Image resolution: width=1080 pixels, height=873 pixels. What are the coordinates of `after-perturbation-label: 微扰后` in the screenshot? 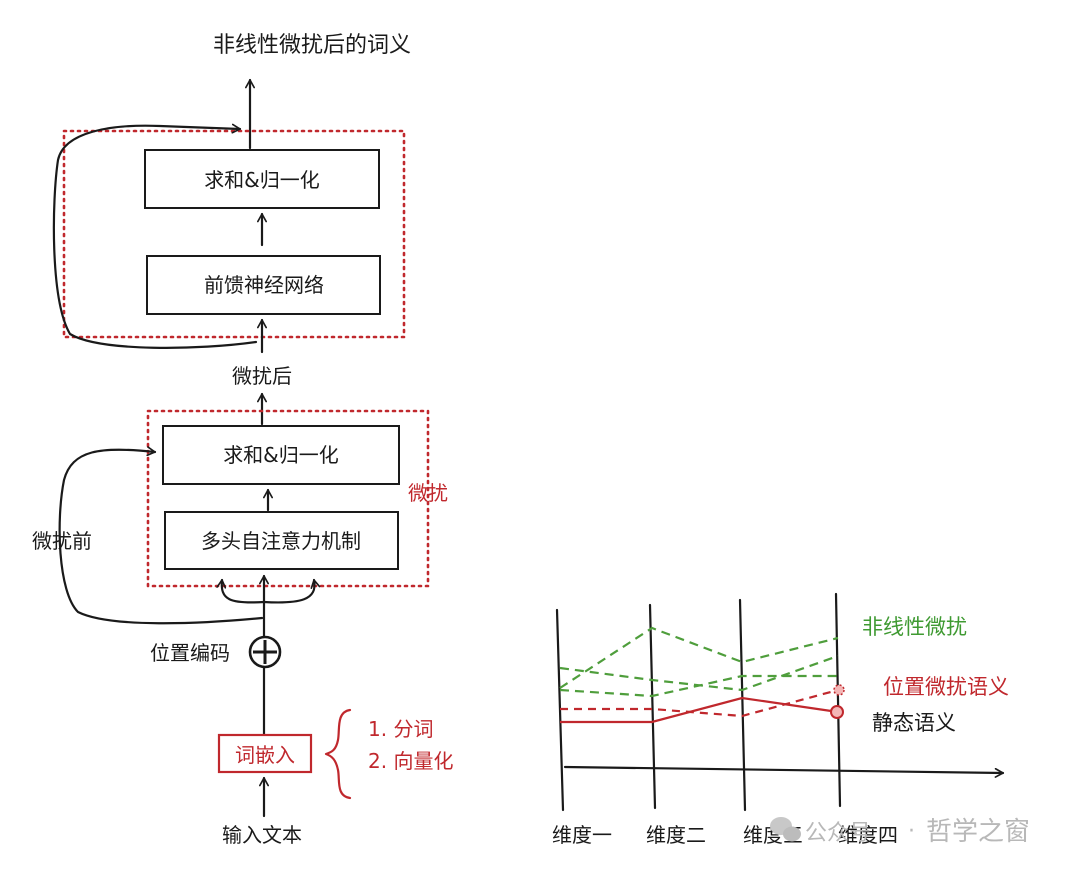 It's located at (262, 376).